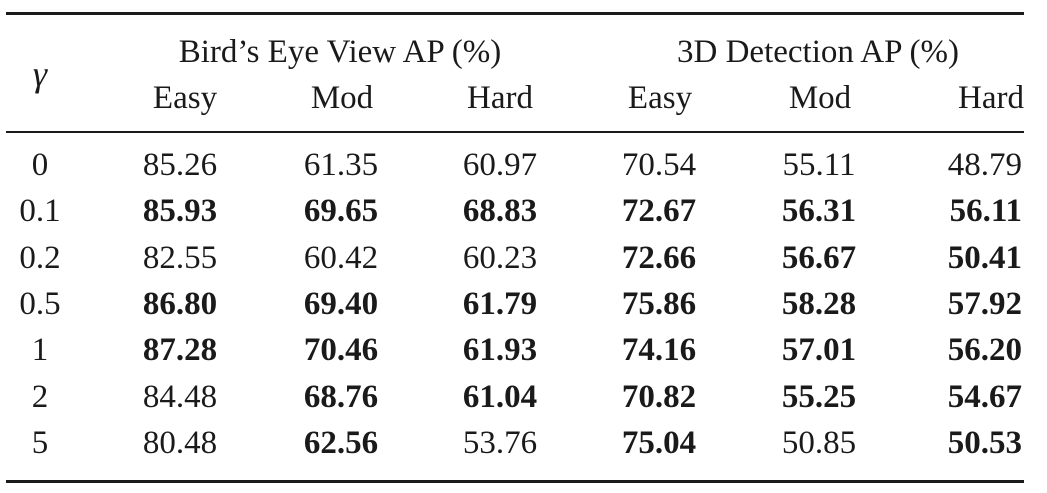 The width and height of the screenshot is (1047, 493). Describe the element at coordinates (40, 211) in the screenshot. I see `gamma-value: 0.1` at that location.